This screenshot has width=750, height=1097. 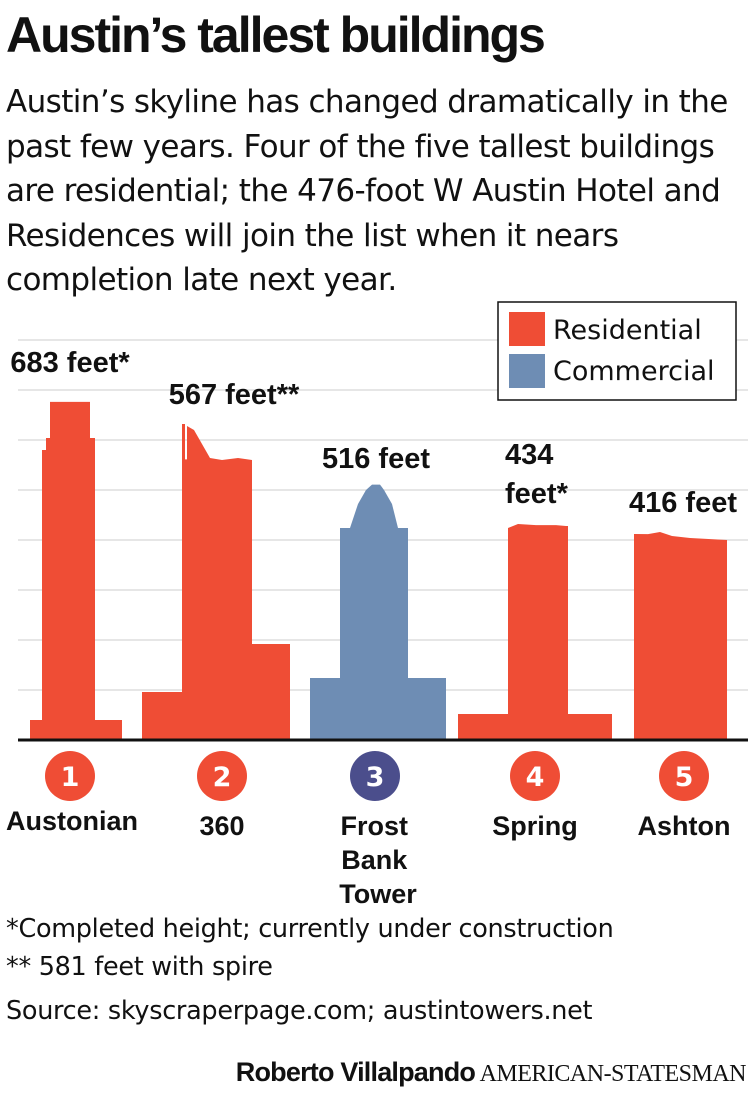 I want to click on rank-number-5: 5, so click(x=684, y=777).